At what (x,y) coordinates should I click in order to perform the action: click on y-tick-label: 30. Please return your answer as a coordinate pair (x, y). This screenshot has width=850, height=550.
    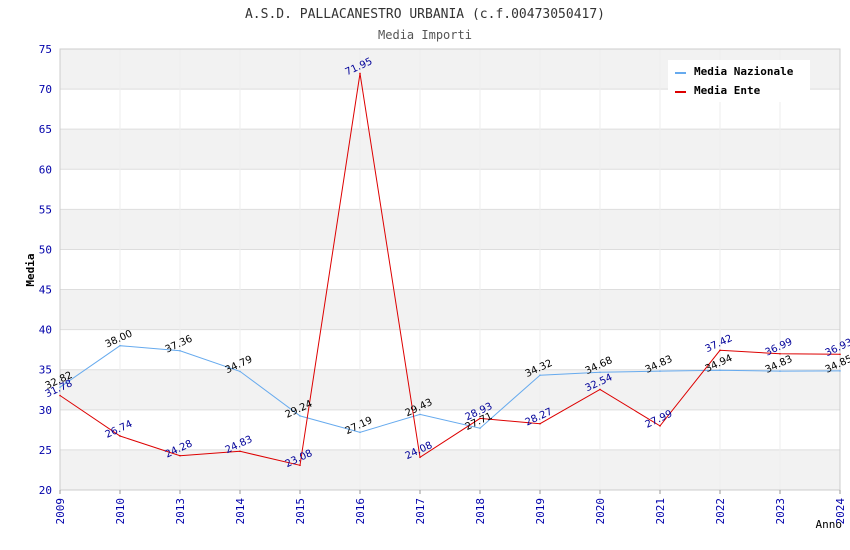
    Looking at the image, I should click on (45, 410).